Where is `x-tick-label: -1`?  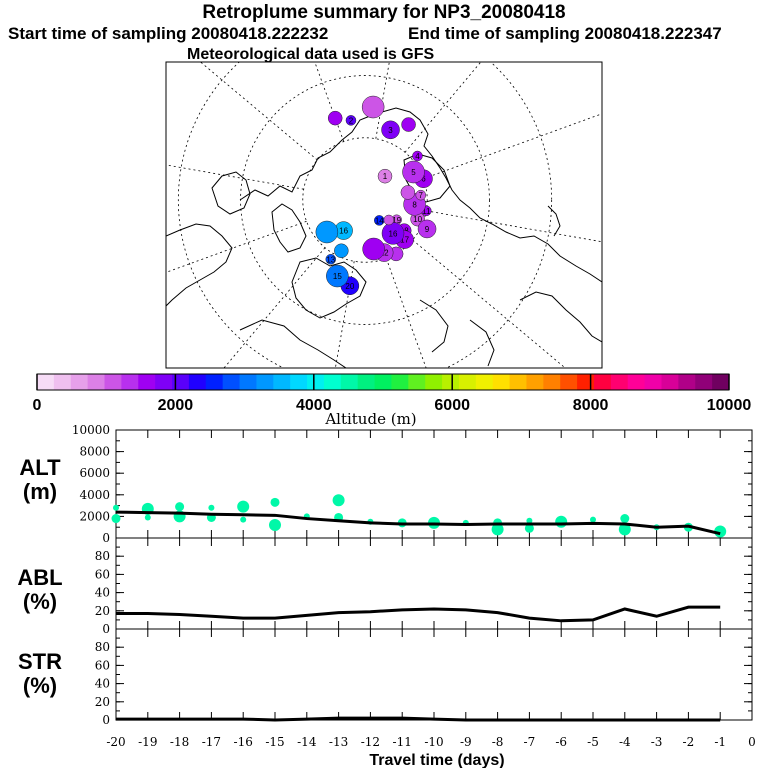
x-tick-label: -1 is located at coordinates (720, 742).